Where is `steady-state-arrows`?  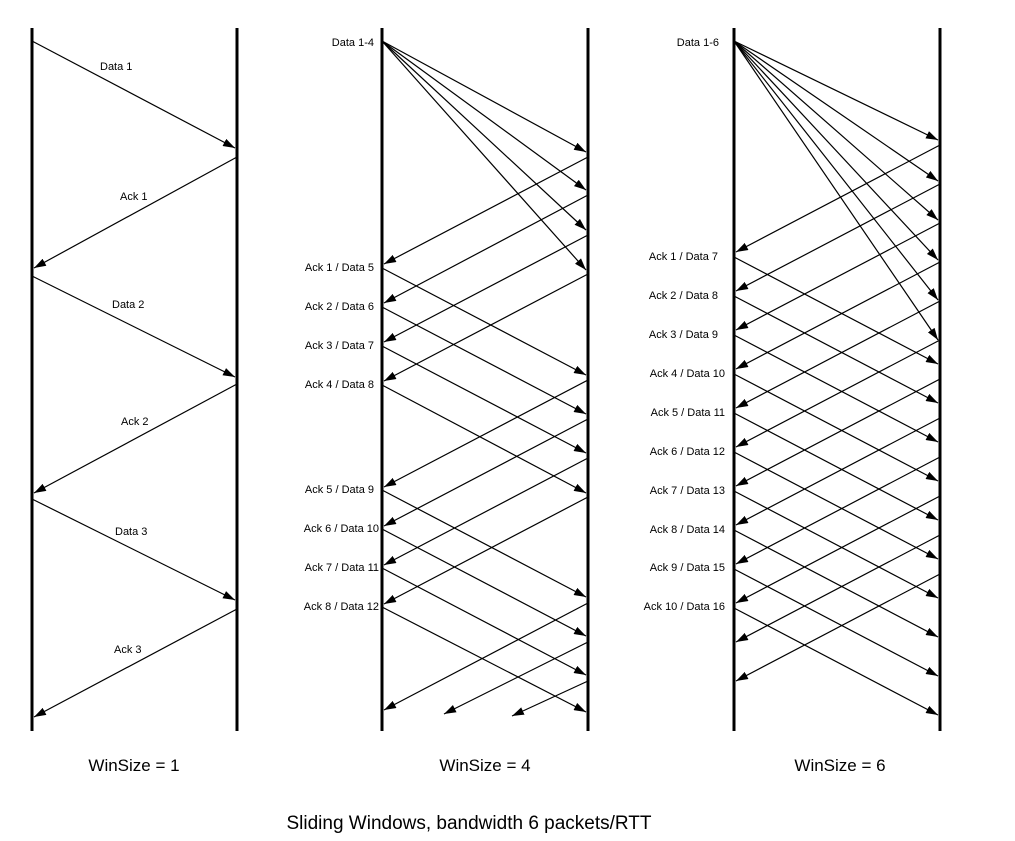 steady-state-arrows is located at coordinates (837, 430).